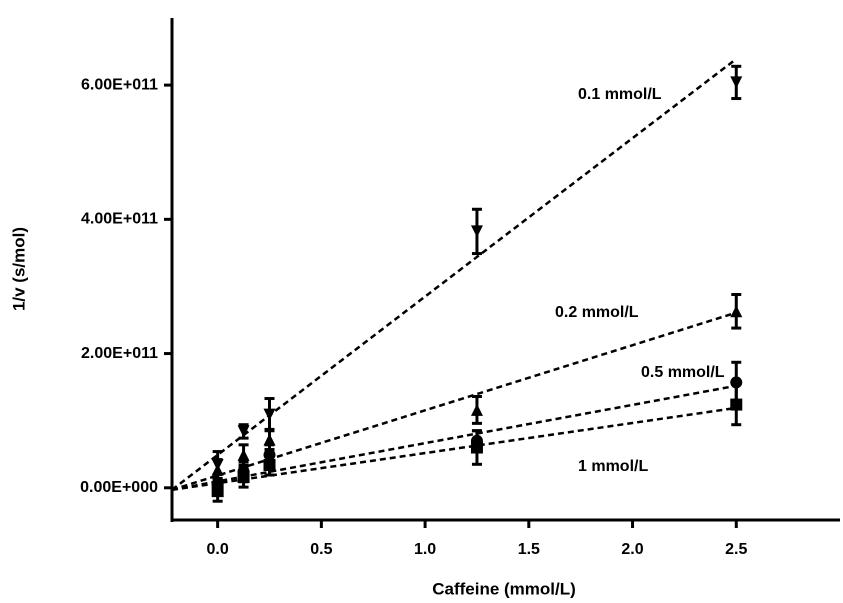  I want to click on x-tick-label: 1.0, so click(425, 549).